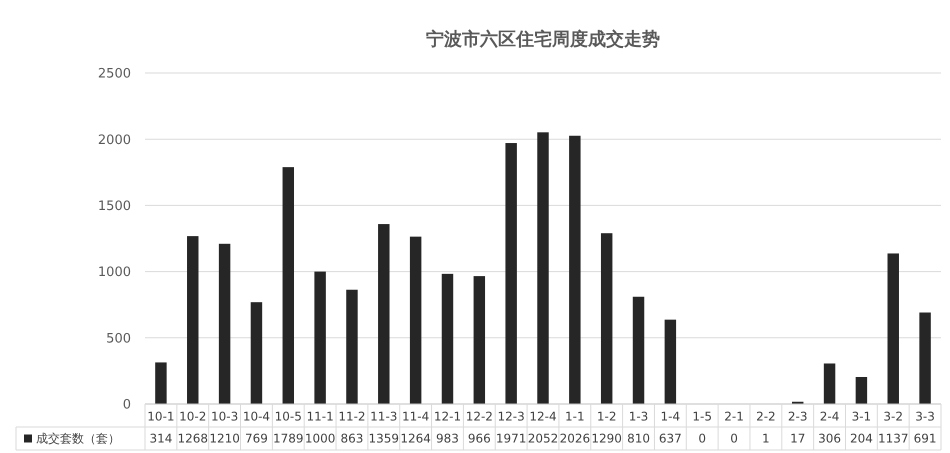 This screenshot has width=950, height=453. What do you see at coordinates (192, 439) in the screenshot?
I see `data-label: 1268` at bounding box center [192, 439].